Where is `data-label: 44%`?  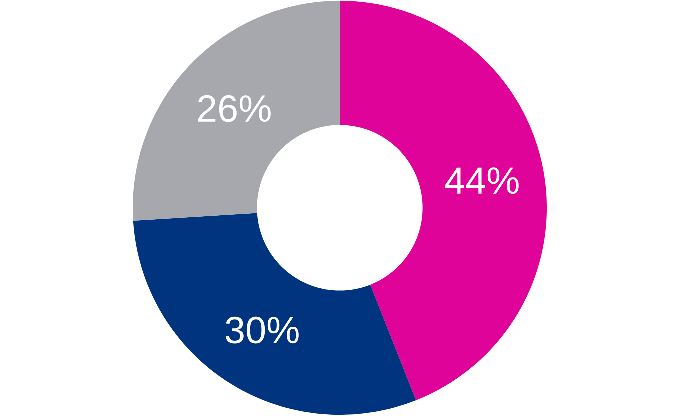
data-label: 44% is located at coordinates (482, 181).